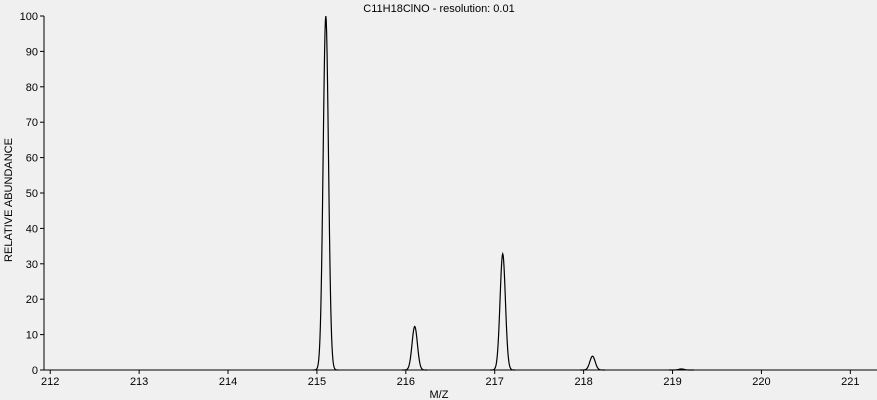  I want to click on y-tick-label: 50, so click(32, 194).